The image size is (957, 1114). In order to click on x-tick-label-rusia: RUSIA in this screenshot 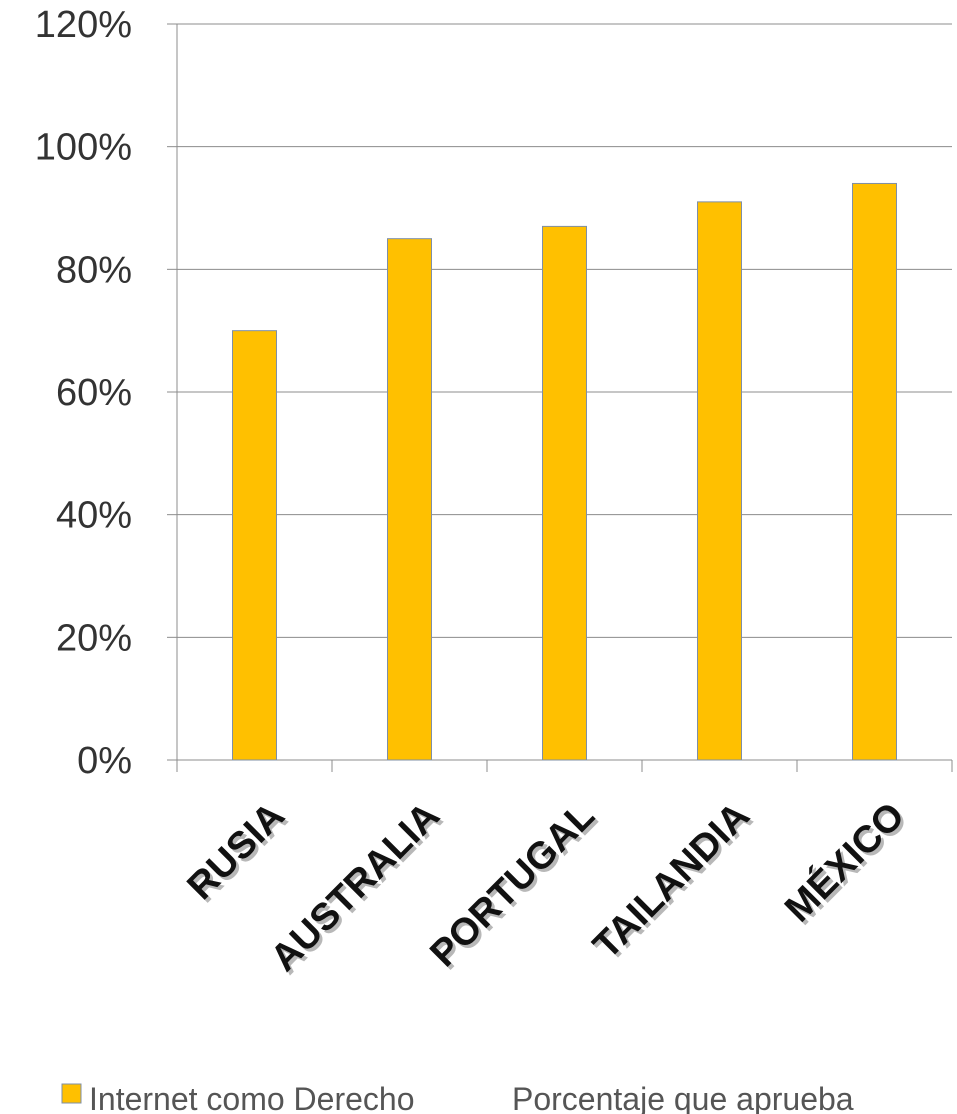, I will do `click(236, 851)`.